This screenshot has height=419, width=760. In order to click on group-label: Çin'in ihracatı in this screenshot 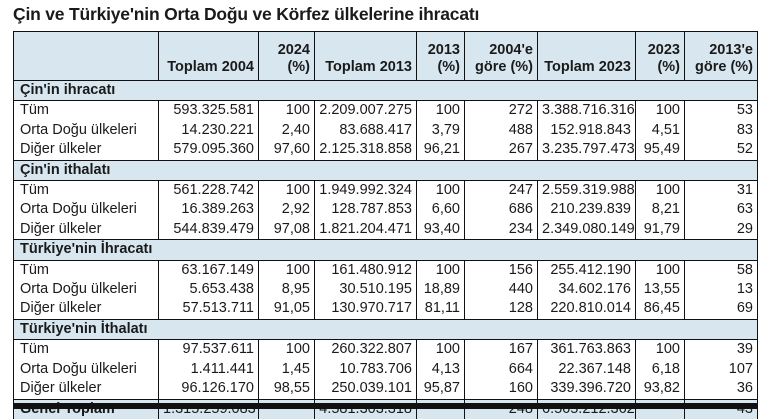, I will do `click(385, 90)`.